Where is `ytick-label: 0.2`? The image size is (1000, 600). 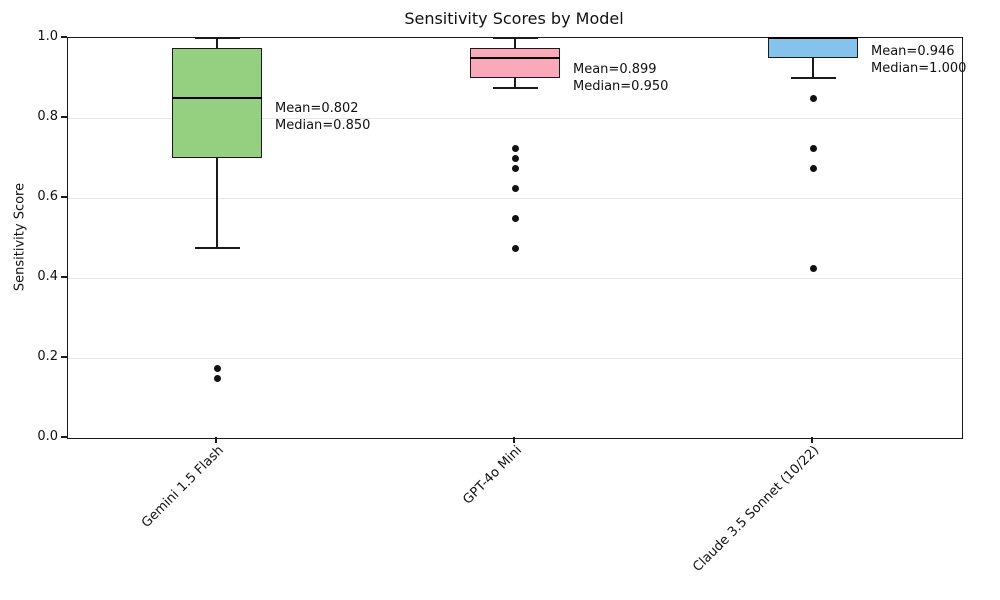
ytick-label: 0.2 is located at coordinates (47, 356).